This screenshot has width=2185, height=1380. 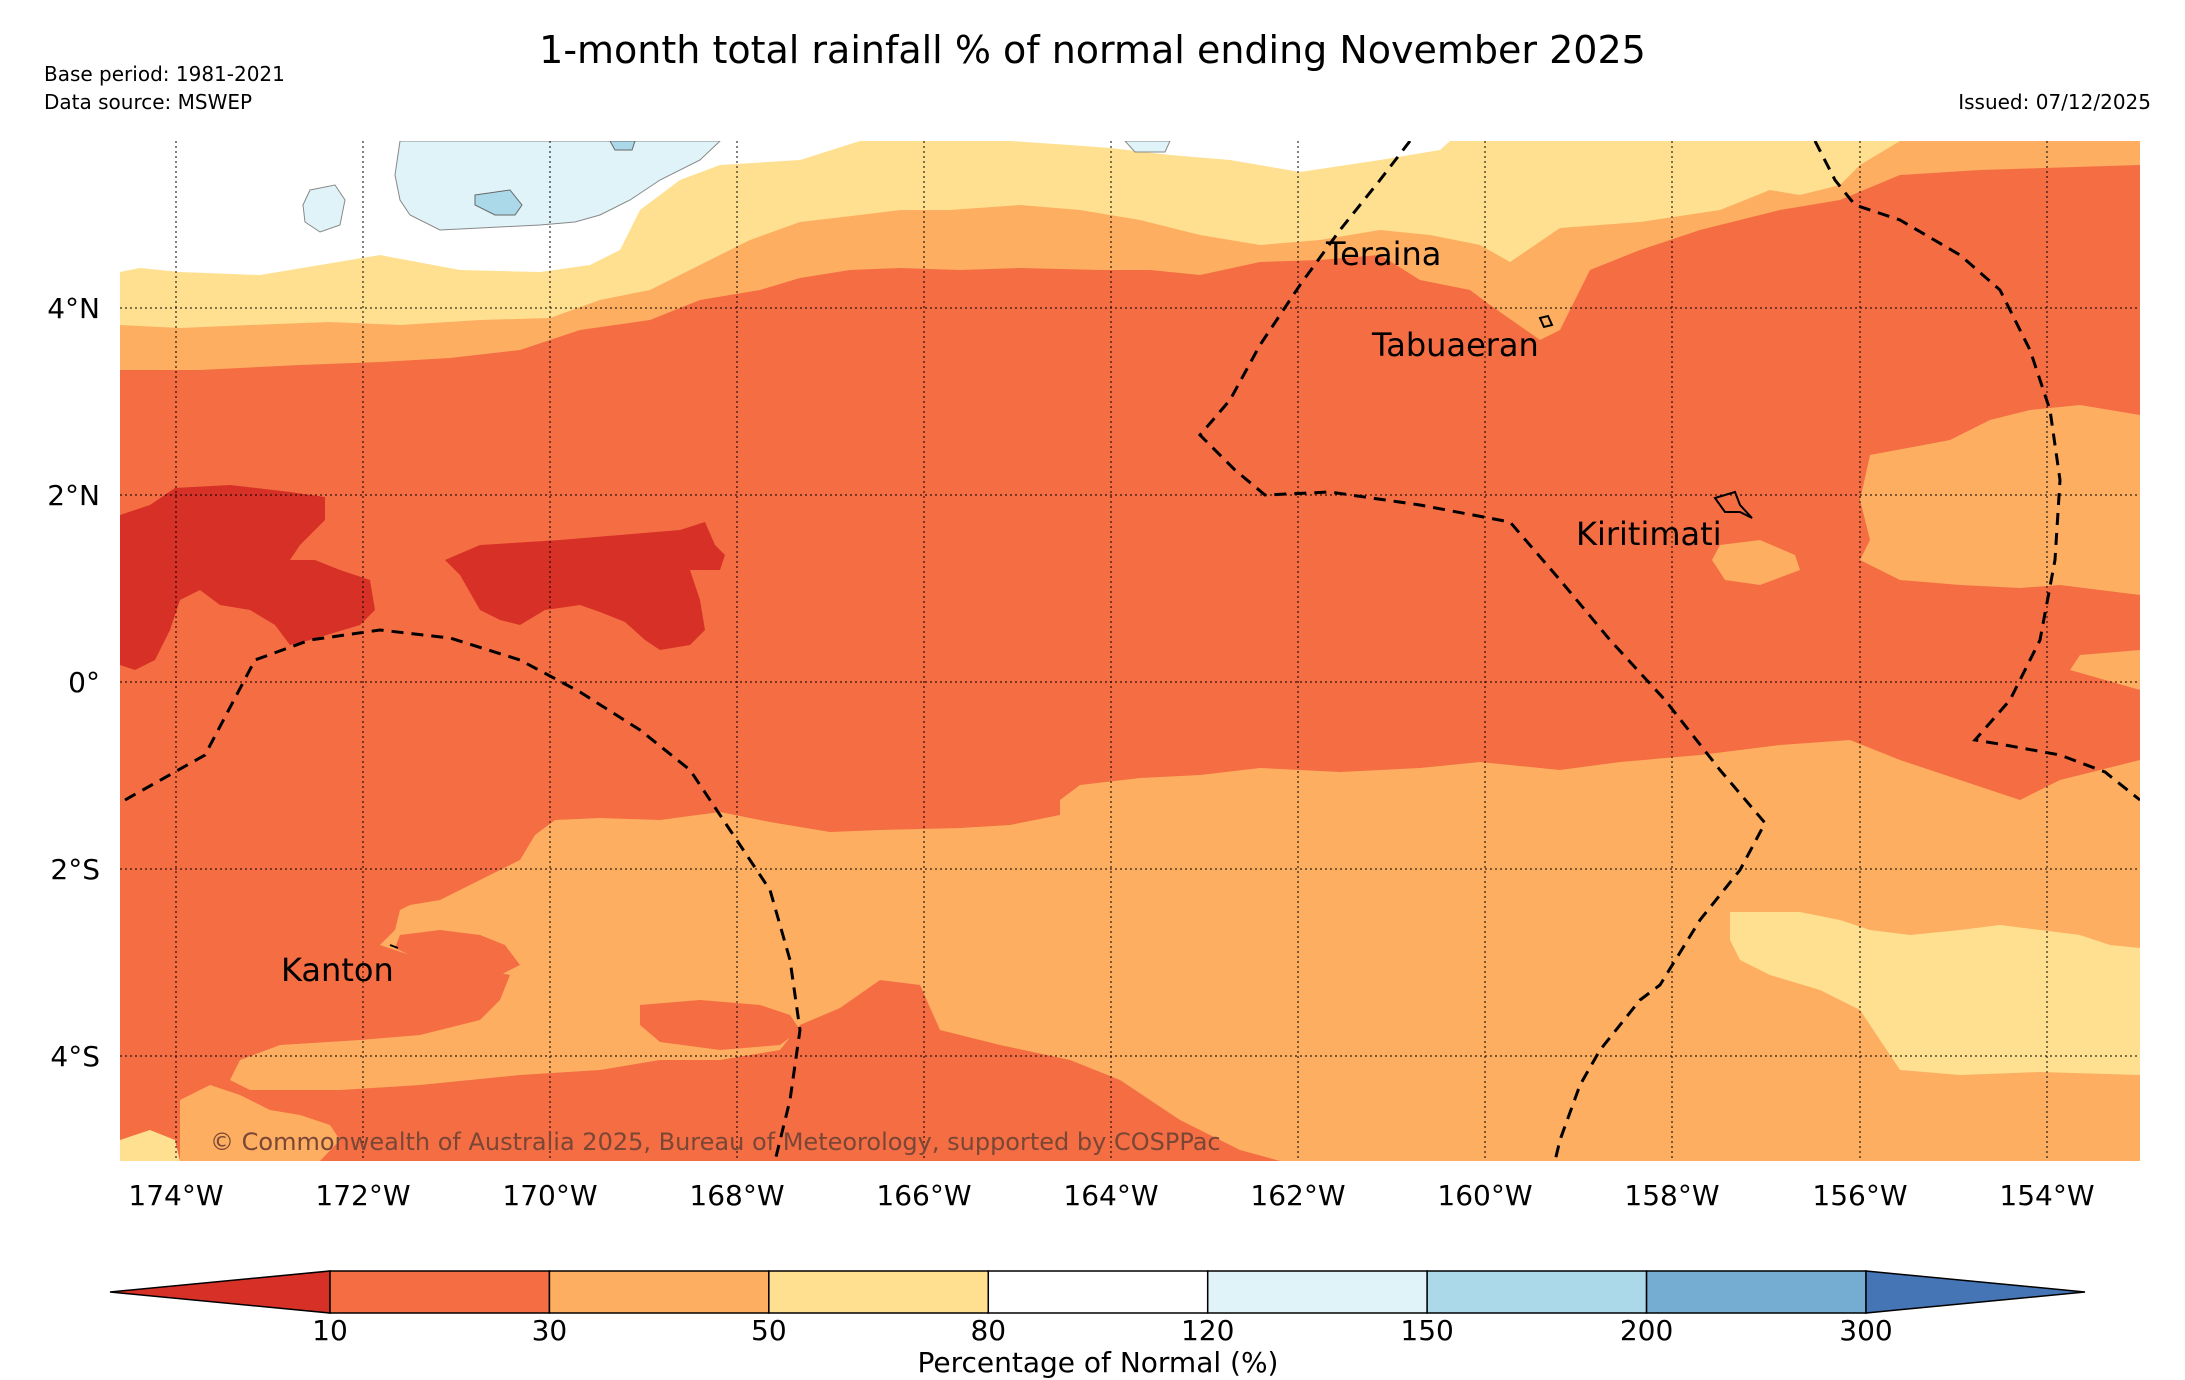 I want to click on band-30-50-islet, so click(x=1756, y=562).